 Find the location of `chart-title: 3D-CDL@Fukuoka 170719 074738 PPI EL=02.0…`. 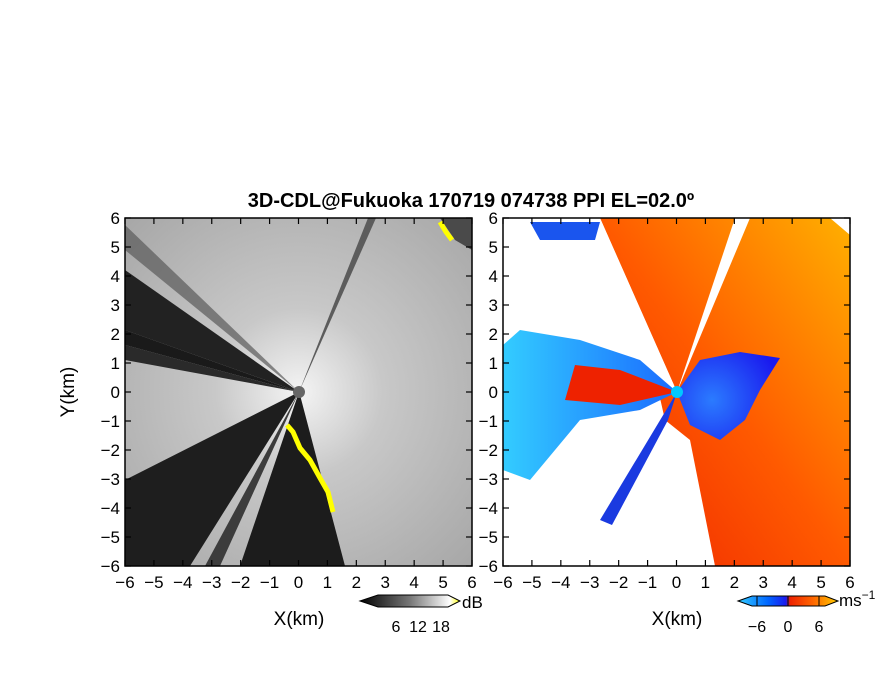

chart-title: 3D-CDL@Fukuoka 170719 074738 PPI EL=02.0… is located at coordinates (471, 201).